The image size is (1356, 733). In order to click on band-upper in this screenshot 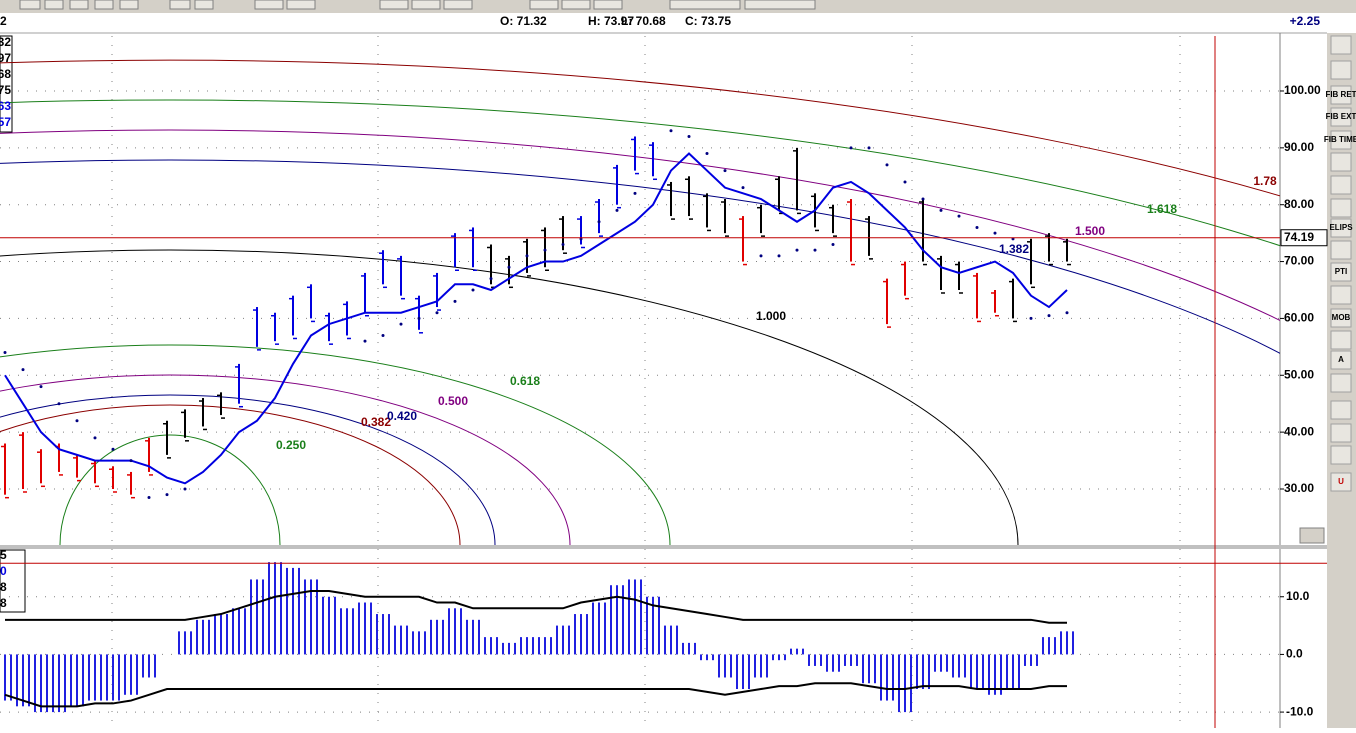, I will do `click(536, 606)`.